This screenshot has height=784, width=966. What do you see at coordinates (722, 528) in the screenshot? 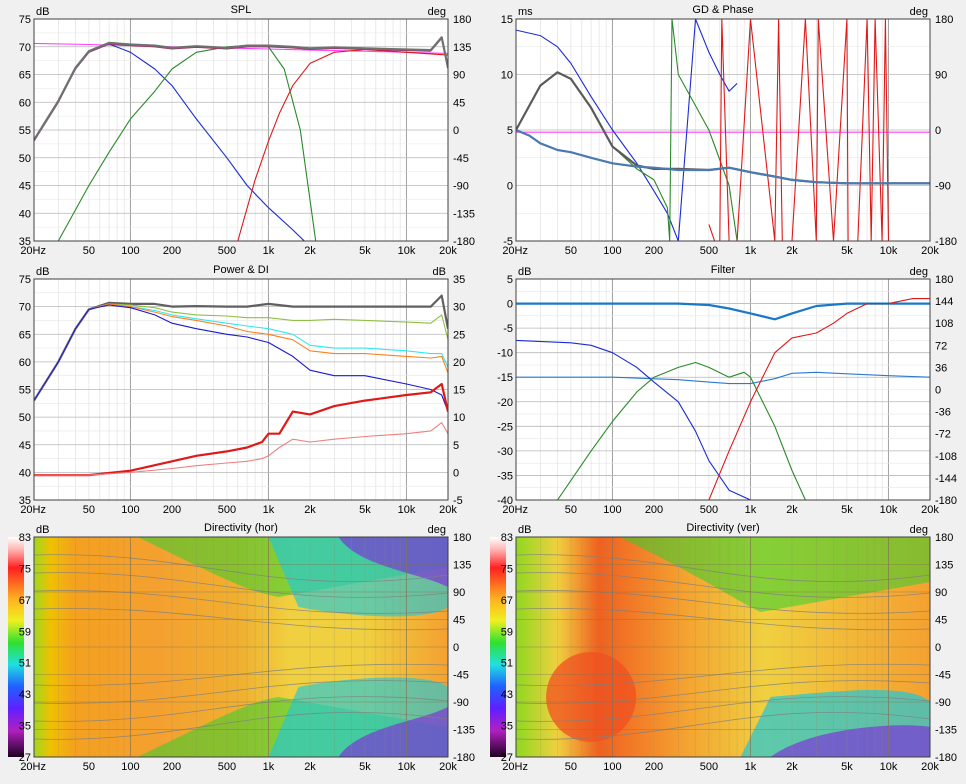
I see `panel-title: Directivity (ver)` at bounding box center [722, 528].